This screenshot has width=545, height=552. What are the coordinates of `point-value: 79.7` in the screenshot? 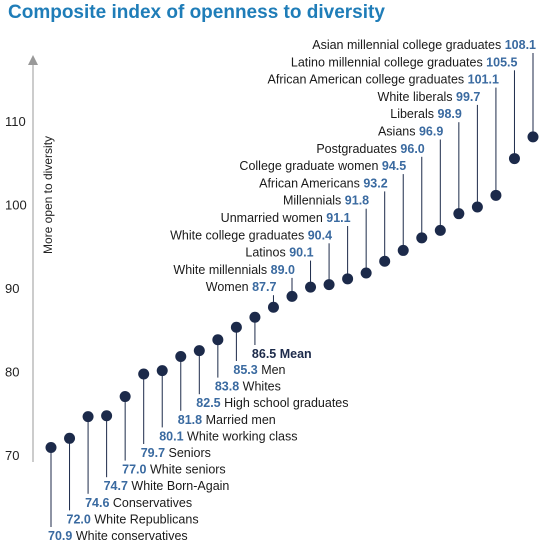 It's located at (153, 453).